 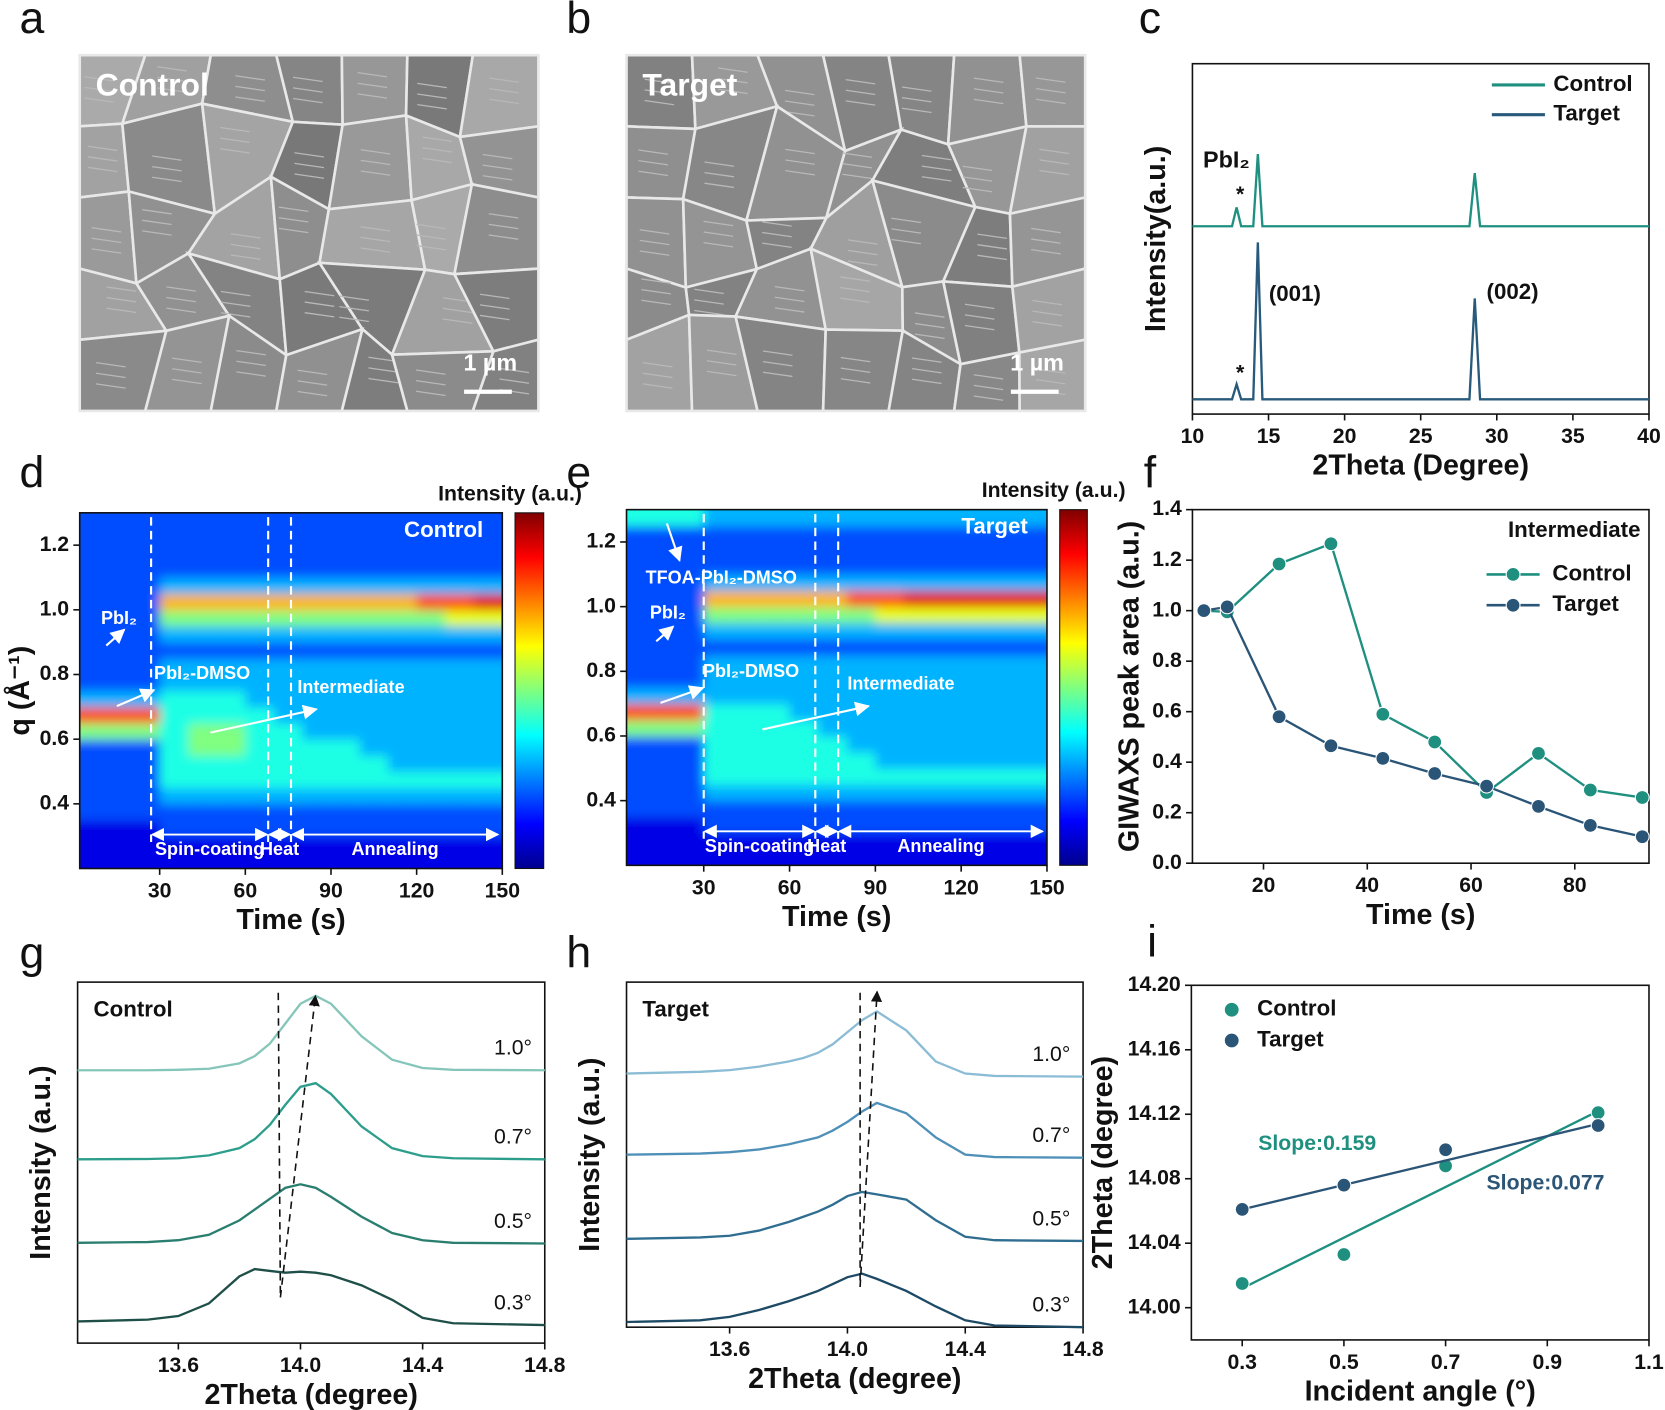 I want to click on y-tick-label: 1.2, so click(x=55, y=544).